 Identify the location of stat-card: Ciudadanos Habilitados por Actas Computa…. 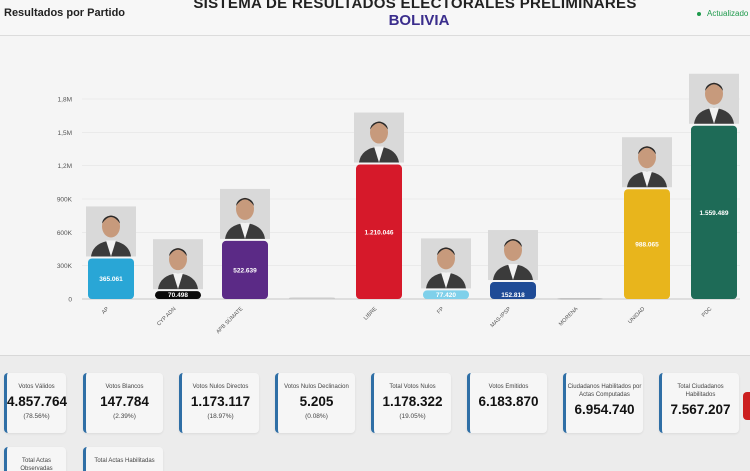
(603, 403).